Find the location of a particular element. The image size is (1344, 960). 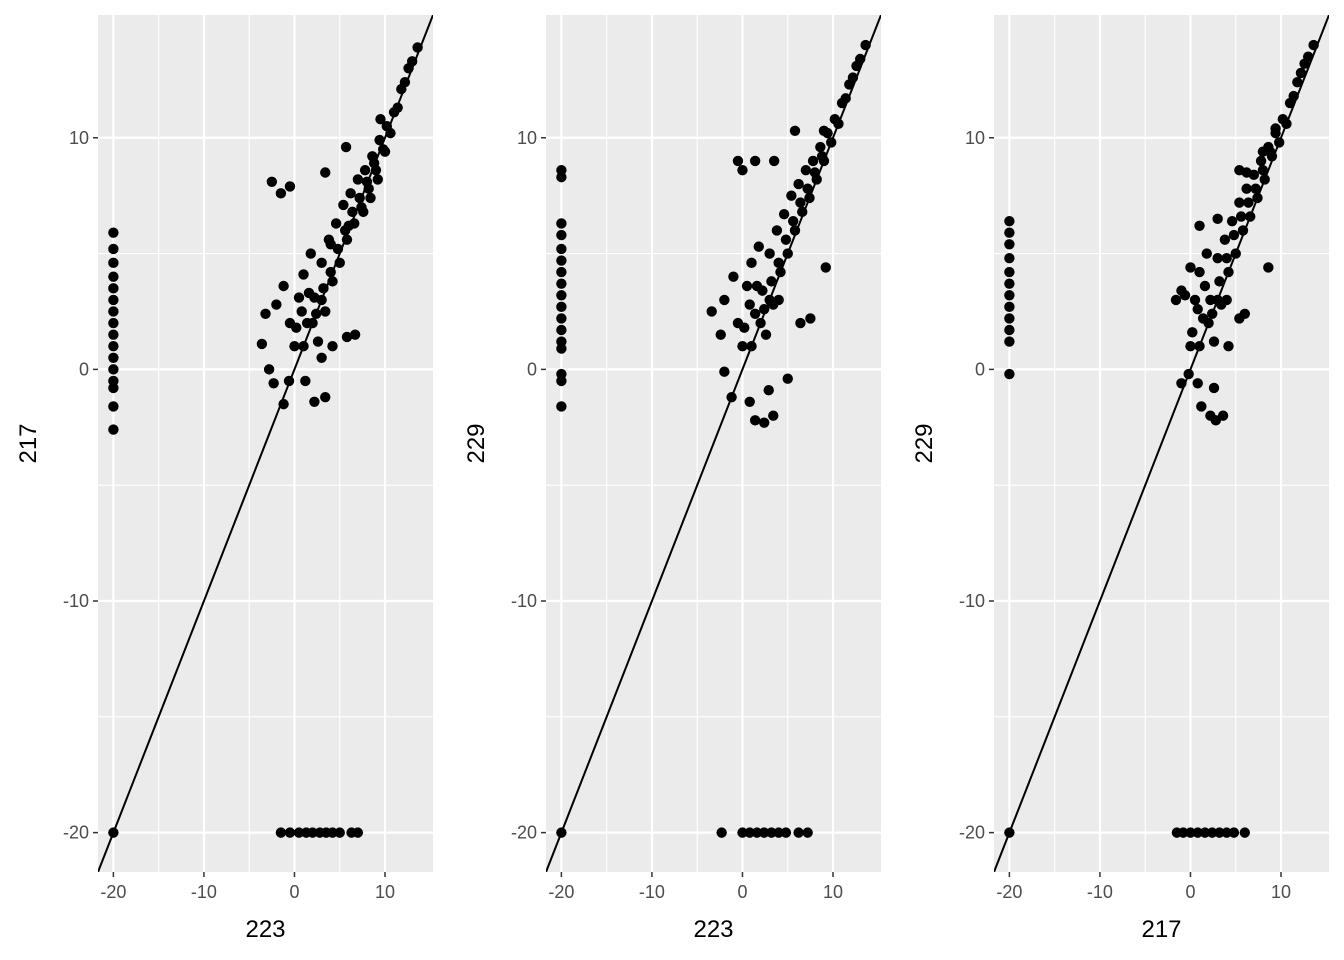

y-axis-title: 217 is located at coordinates (28, 443).